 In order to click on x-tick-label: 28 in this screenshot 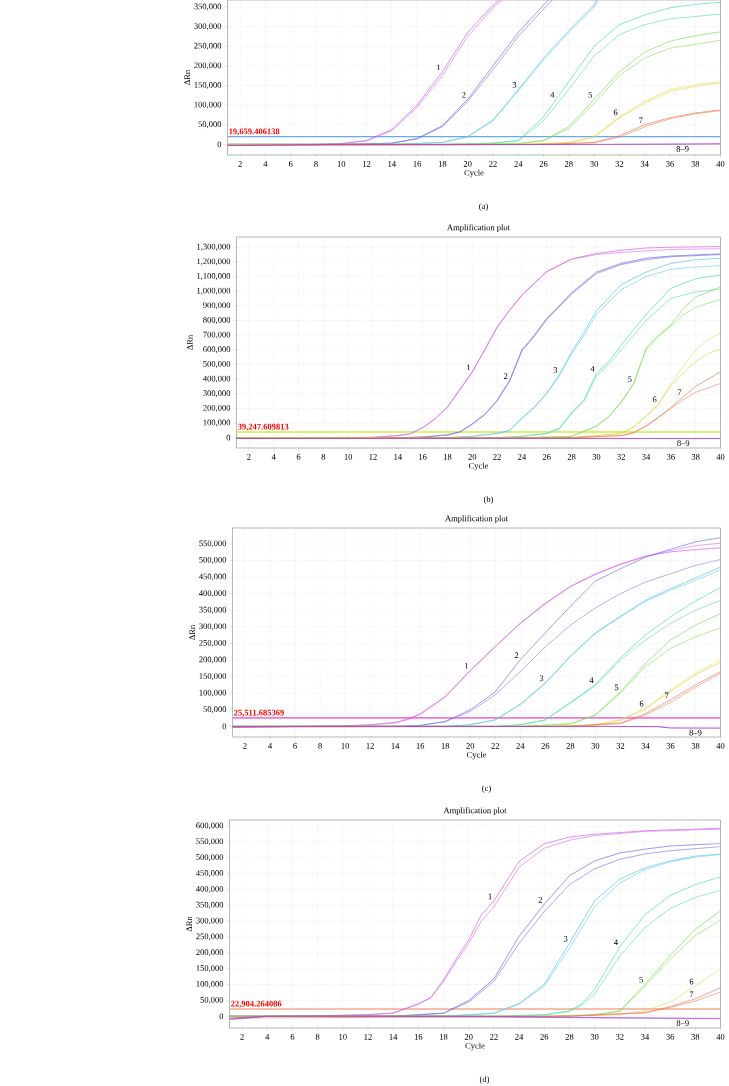, I will do `click(570, 746)`.